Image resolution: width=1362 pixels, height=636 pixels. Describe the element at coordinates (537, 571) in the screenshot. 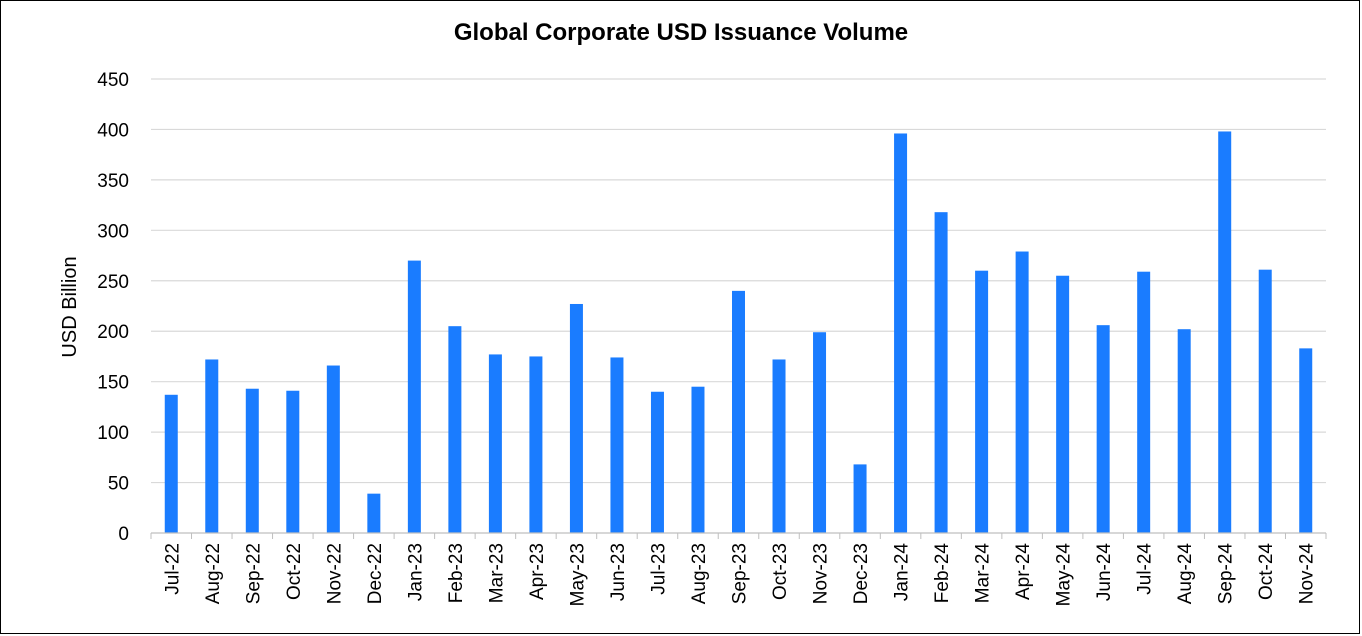

I see `x-tick-label: Apr-23` at that location.